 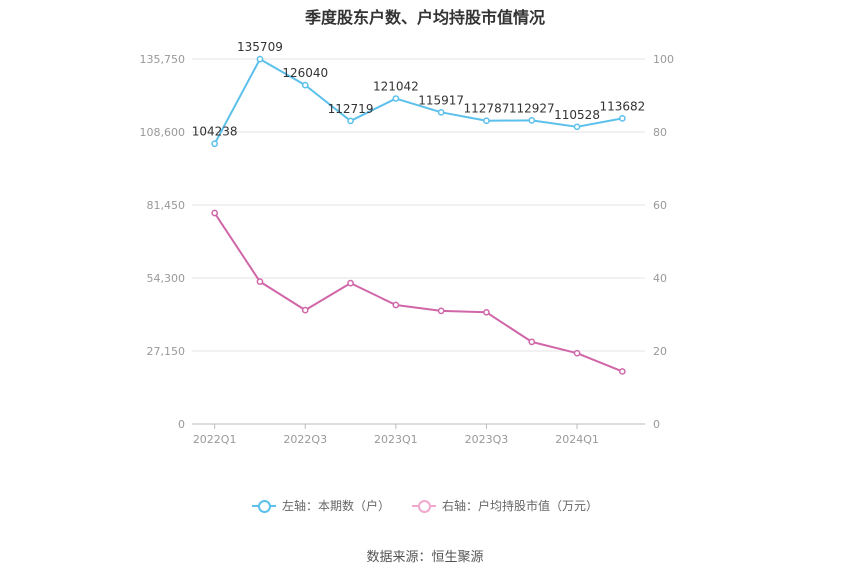 I want to click on right-axis-tick-label: 80, so click(x=660, y=132).